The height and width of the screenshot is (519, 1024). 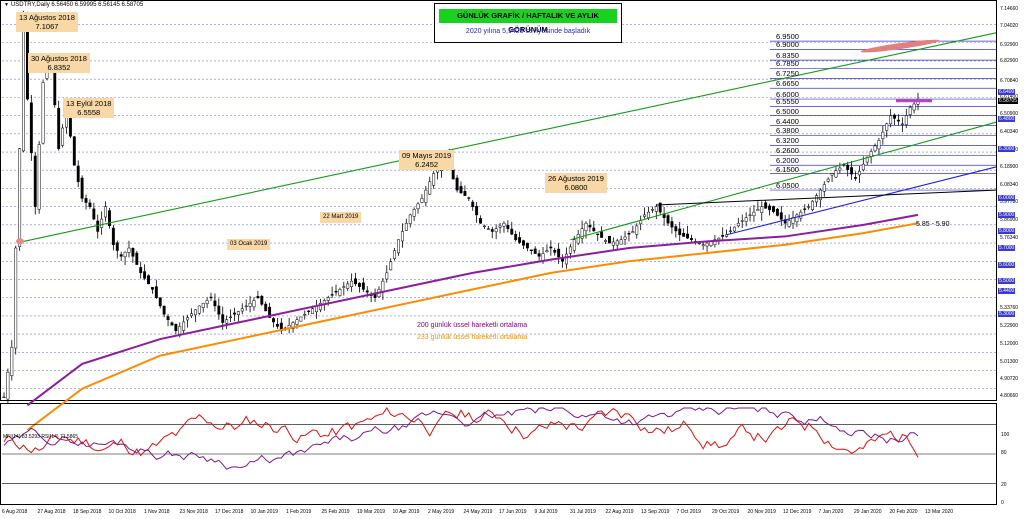 What do you see at coordinates (478, 512) in the screenshot?
I see `x-axis-tick: 24 May 2019` at bounding box center [478, 512].